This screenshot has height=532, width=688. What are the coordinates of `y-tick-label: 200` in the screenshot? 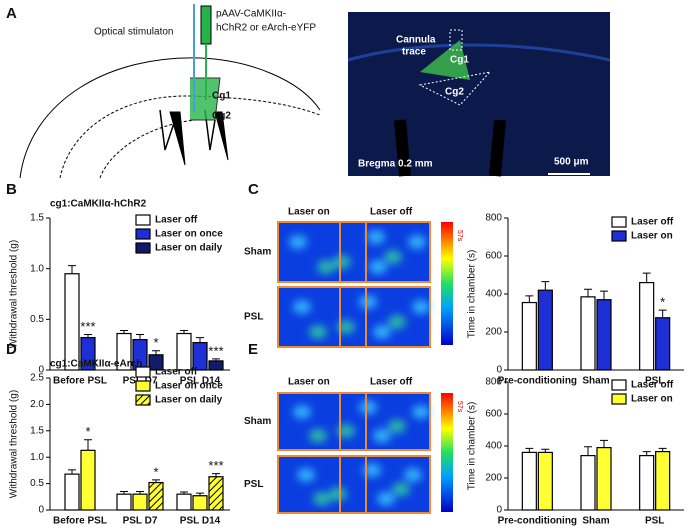 It's located at (493, 478).